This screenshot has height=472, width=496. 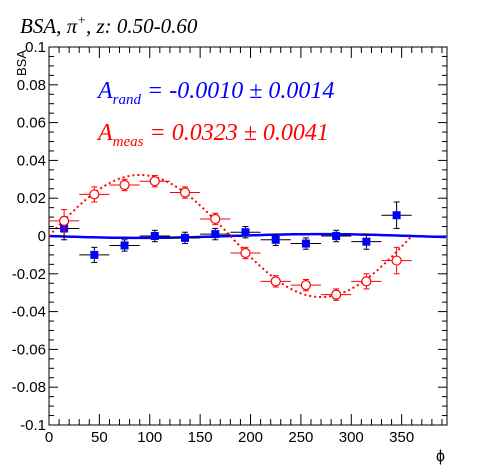 What do you see at coordinates (49, 26) in the screenshot?
I see `chart-title-prefix: BSA, π` at bounding box center [49, 26].